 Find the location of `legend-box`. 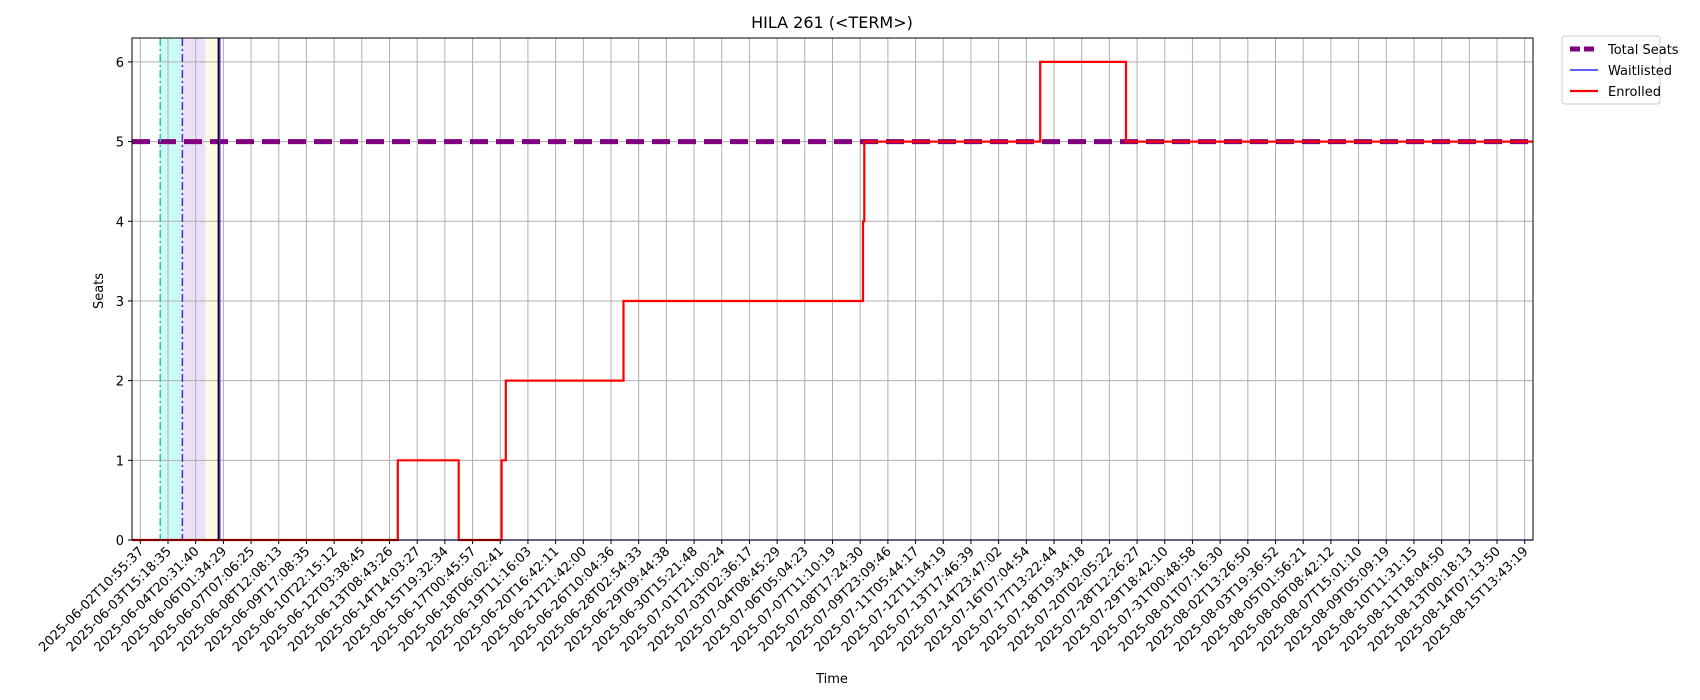

legend-box is located at coordinates (1611, 70).